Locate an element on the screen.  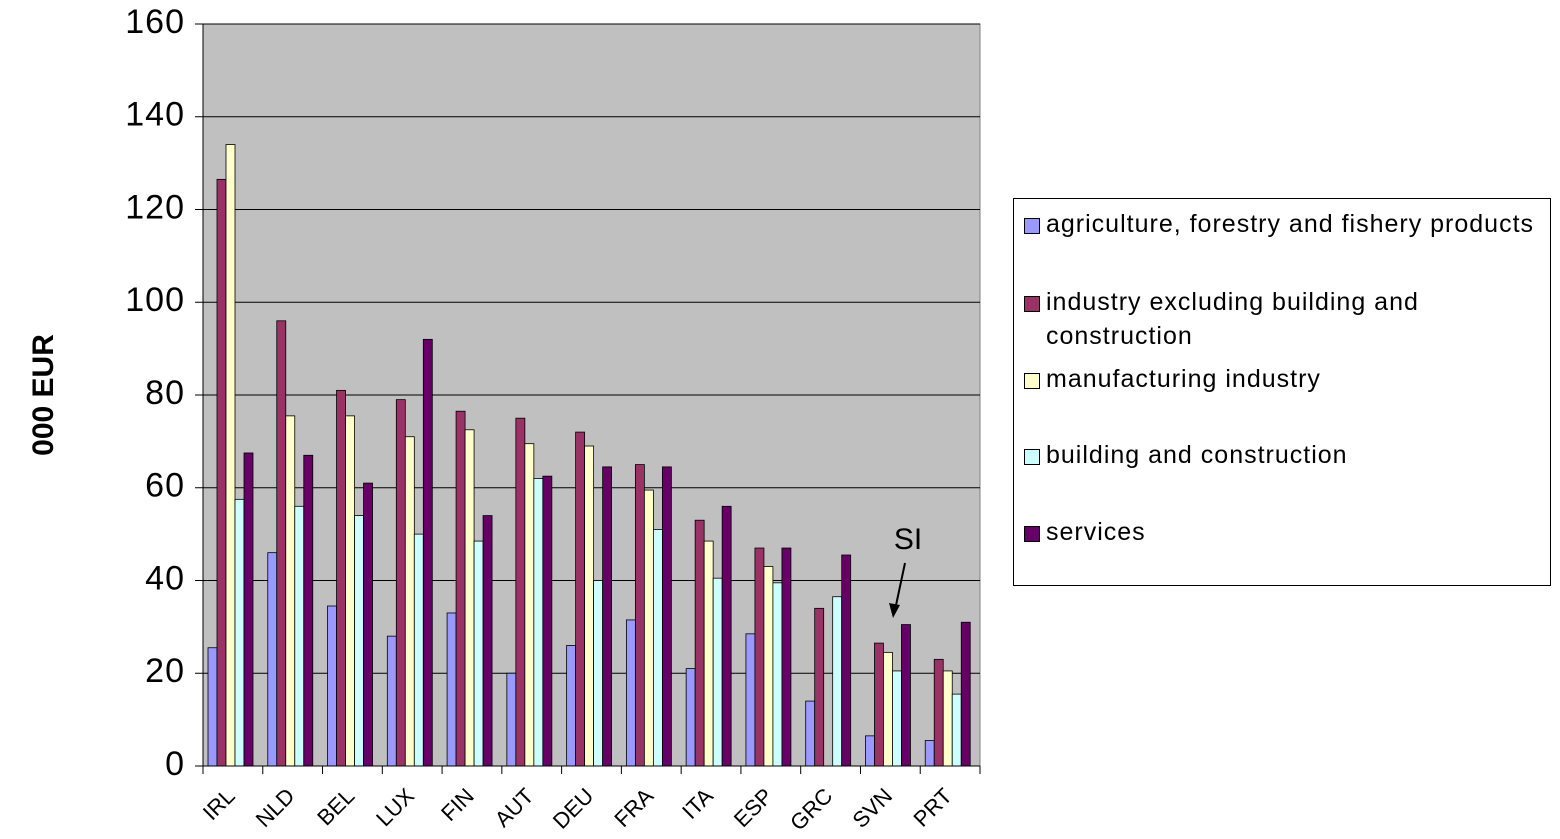
y-tick-label: 80 is located at coordinates (165, 393).